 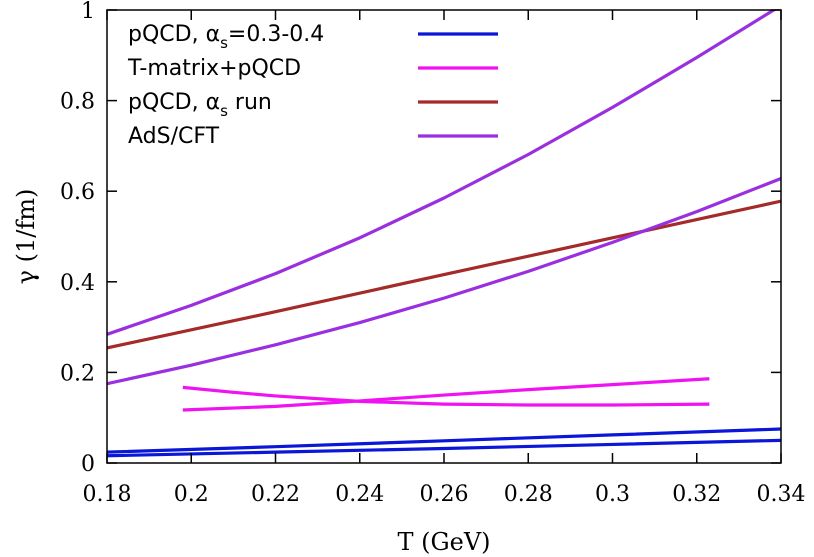 What do you see at coordinates (88, 464) in the screenshot?
I see `y-tick-label: 0` at bounding box center [88, 464].